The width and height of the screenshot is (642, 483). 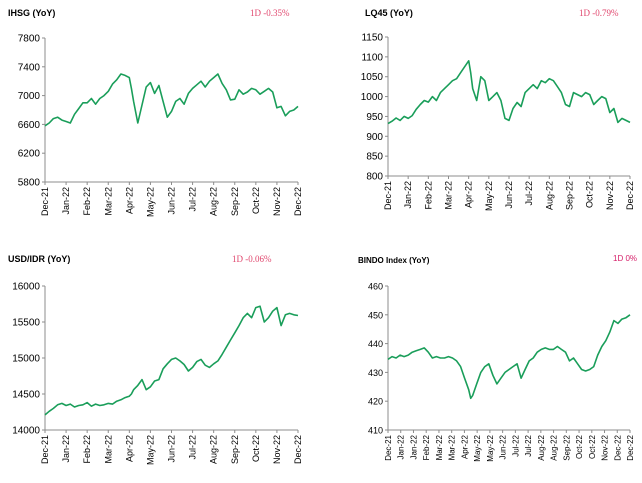 I want to click on y-tick-label: 7800, so click(x=29, y=39).